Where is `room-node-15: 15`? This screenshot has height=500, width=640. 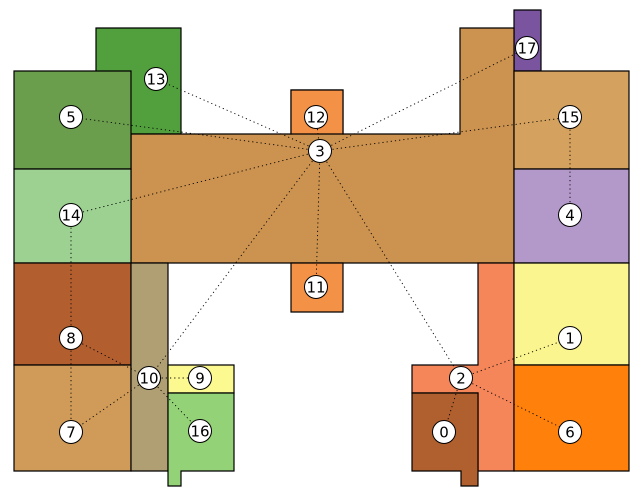 room-node-15: 15 is located at coordinates (570, 117).